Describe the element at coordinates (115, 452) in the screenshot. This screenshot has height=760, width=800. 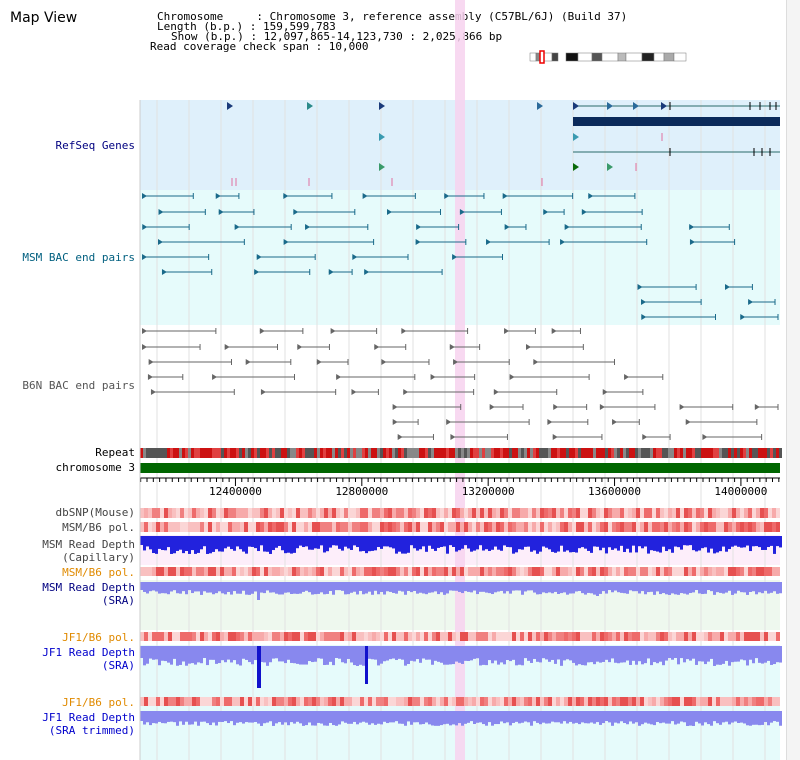
I see `repeat-label: Repeat` at that location.